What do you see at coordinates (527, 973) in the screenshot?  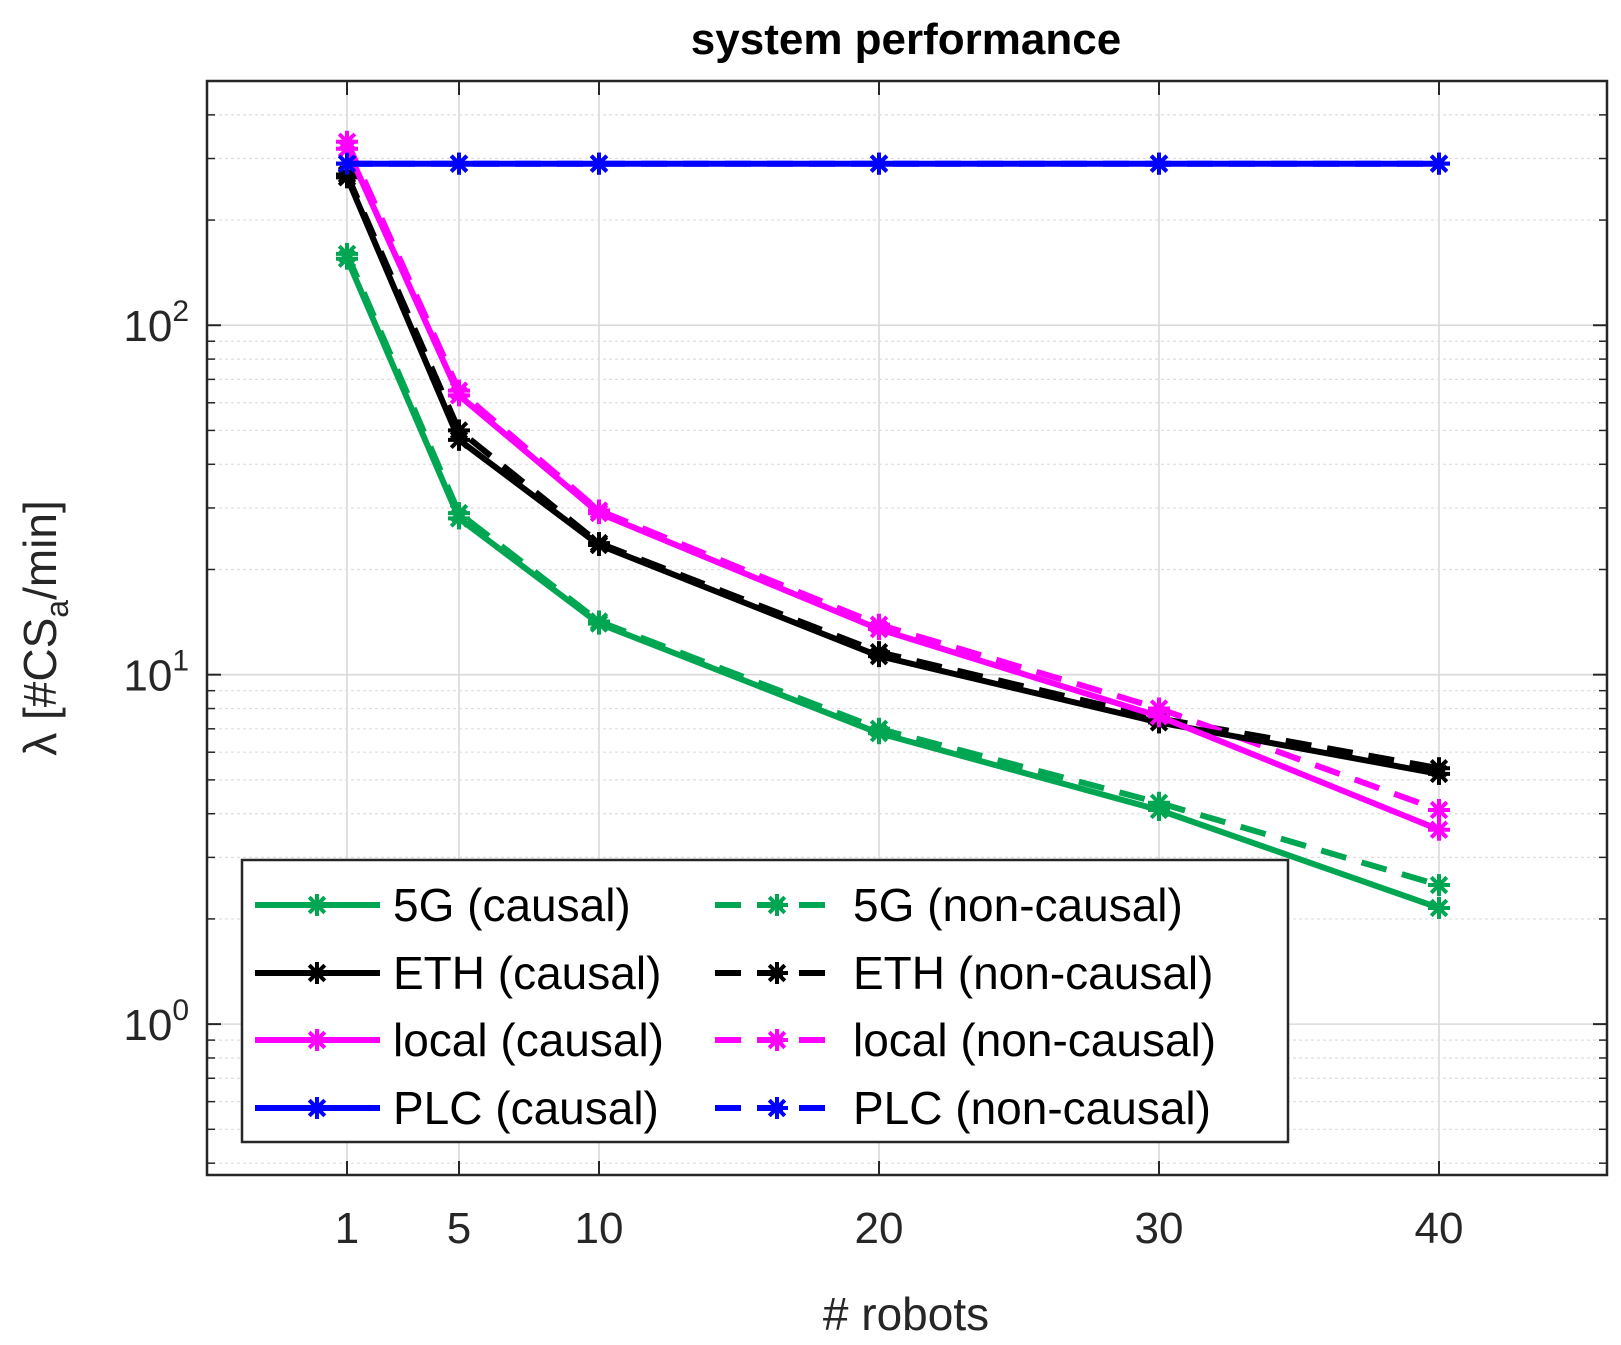 I see `legend-label: ETH (causal)` at bounding box center [527, 973].